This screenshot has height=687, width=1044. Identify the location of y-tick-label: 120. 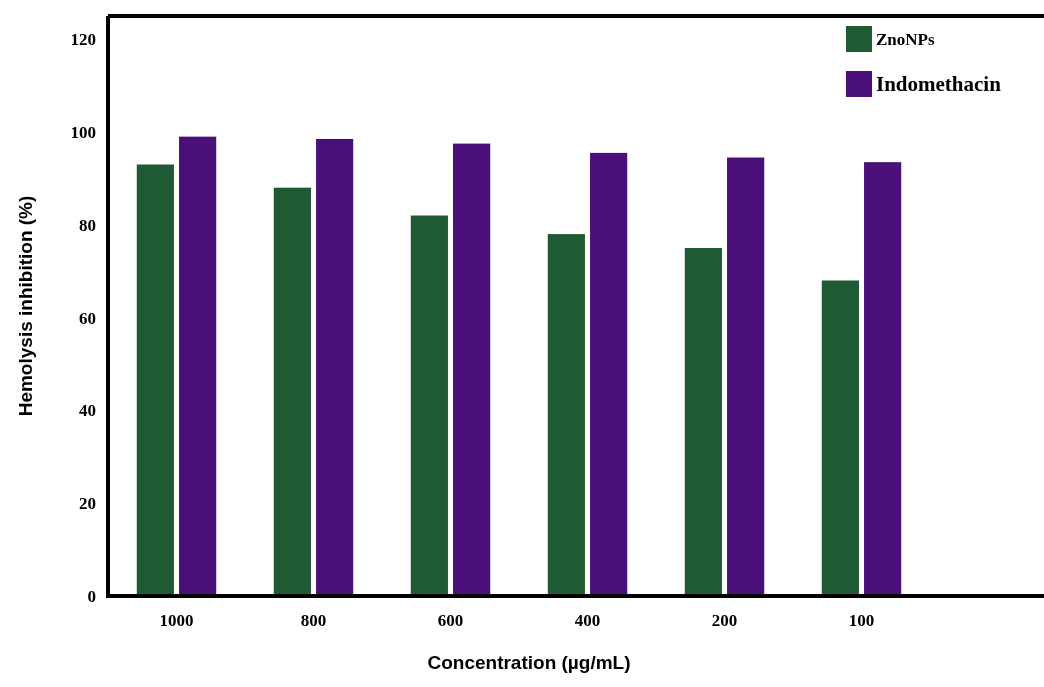
(83, 40).